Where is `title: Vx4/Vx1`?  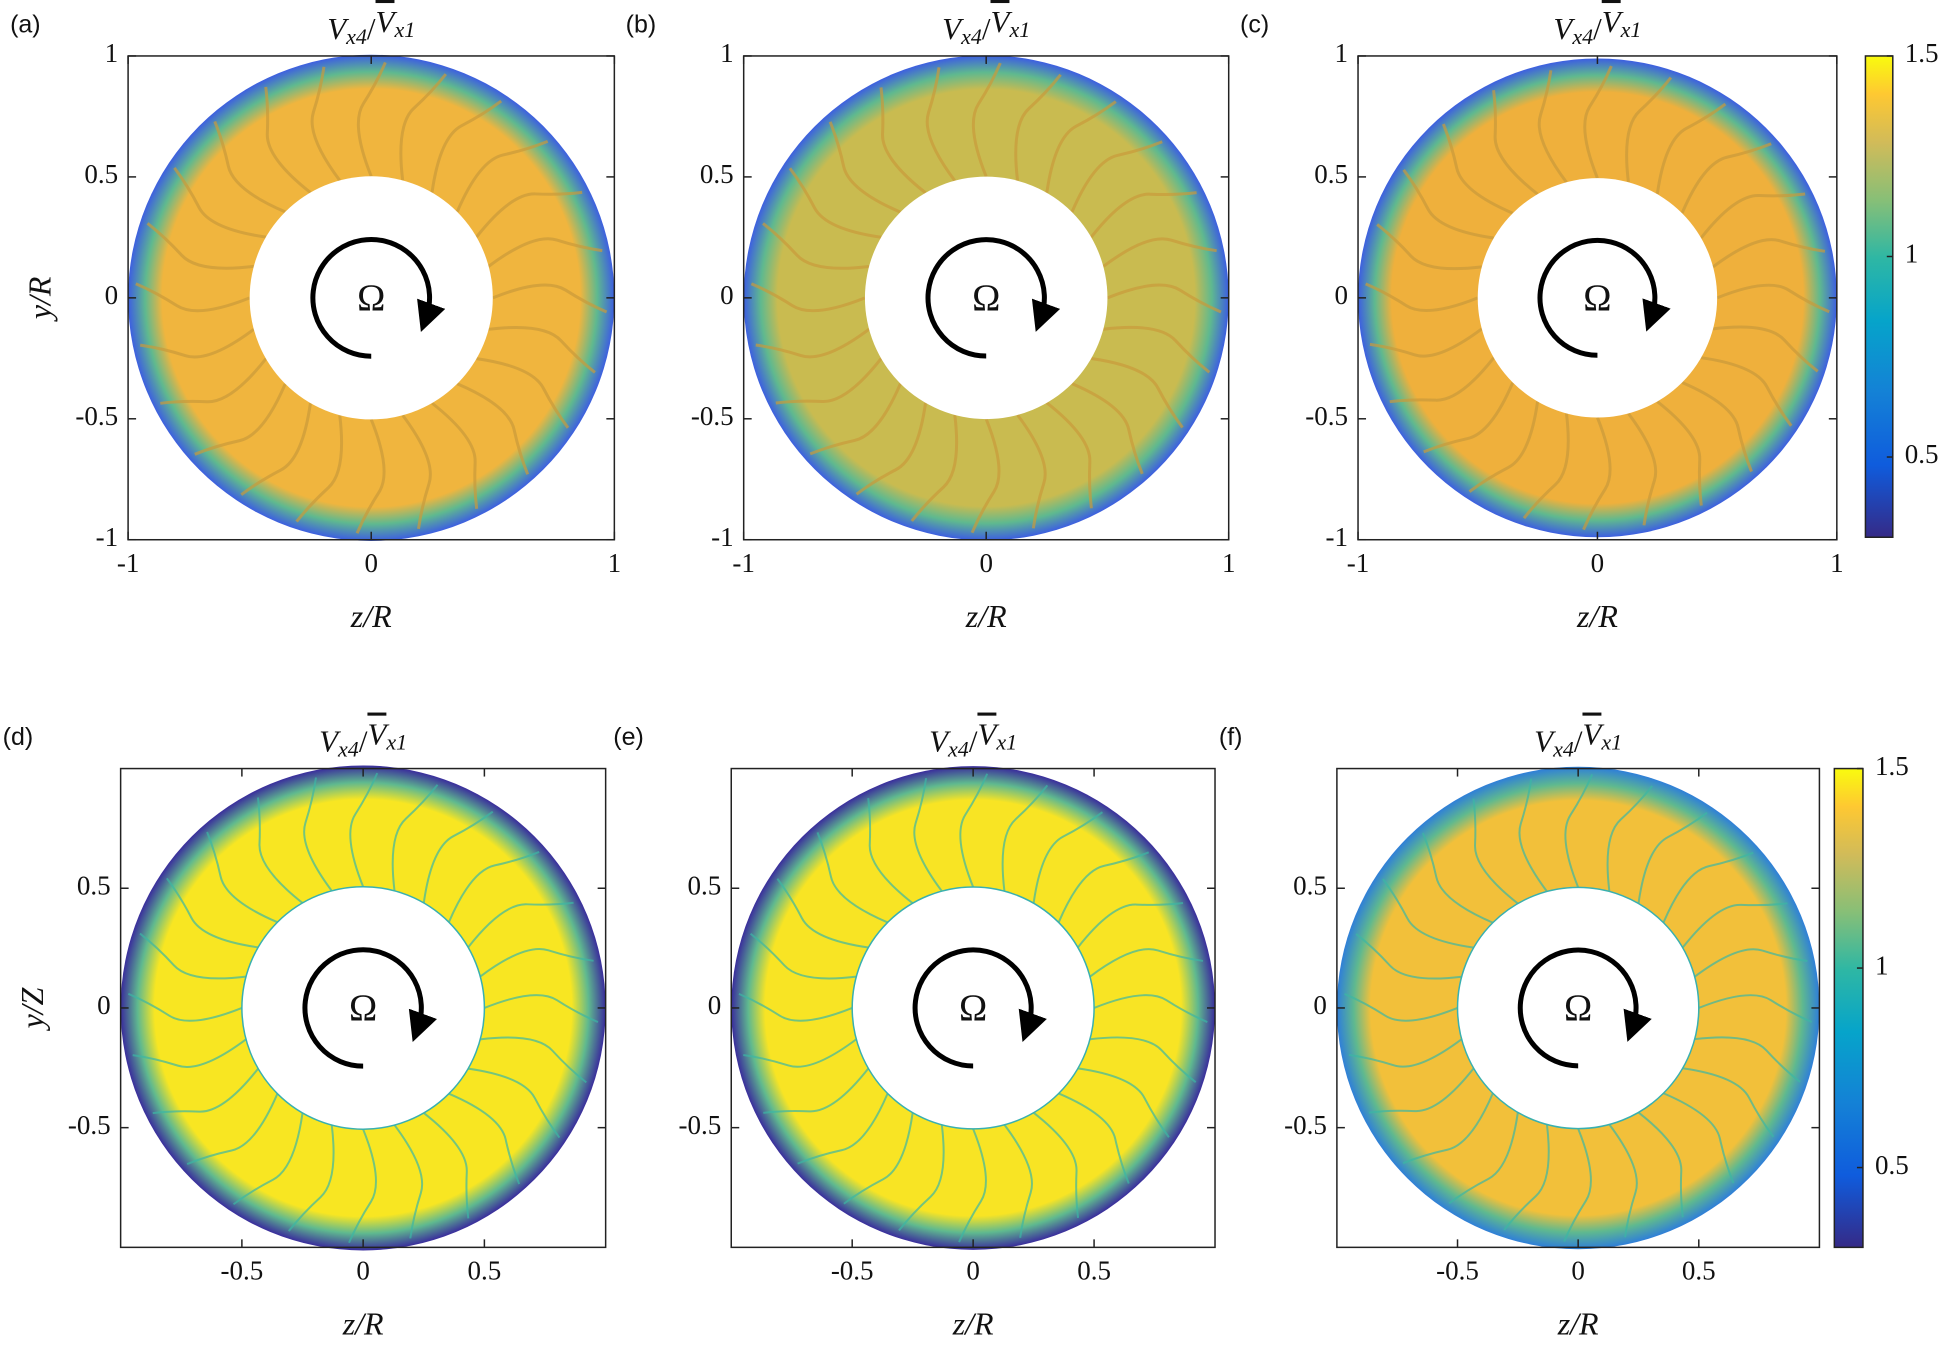
title: Vx4/Vx1 is located at coordinates (1597, 26).